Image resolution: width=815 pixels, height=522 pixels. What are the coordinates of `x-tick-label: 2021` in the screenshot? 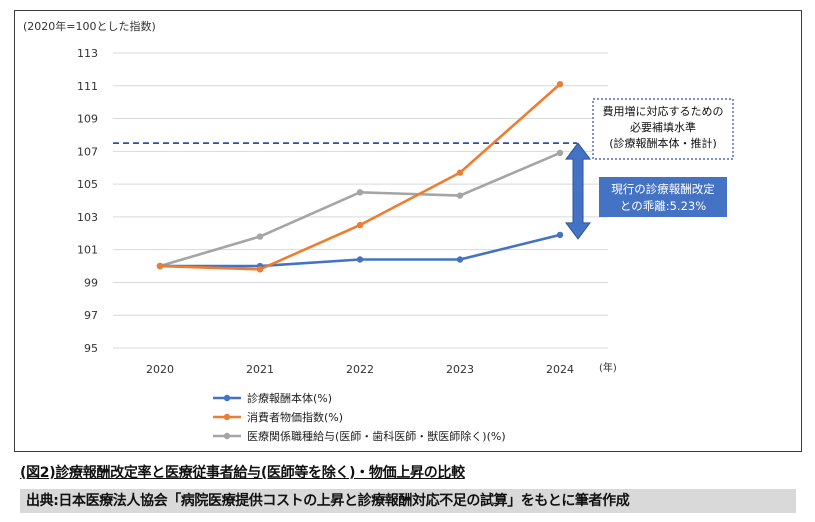 It's located at (260, 369).